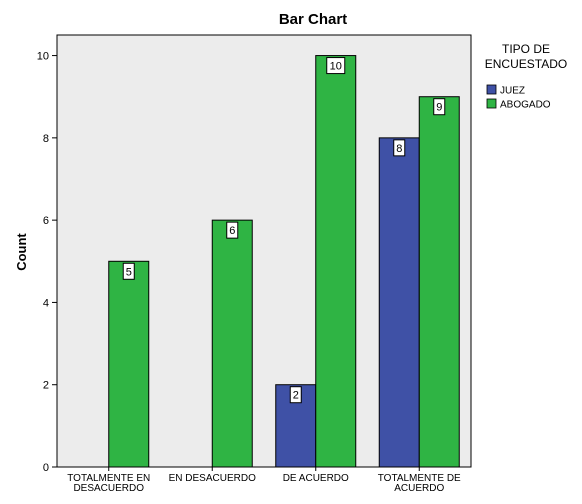 This screenshot has height=504, width=582. Describe the element at coordinates (46, 468) in the screenshot. I see `y-tick-label: 0` at that location.